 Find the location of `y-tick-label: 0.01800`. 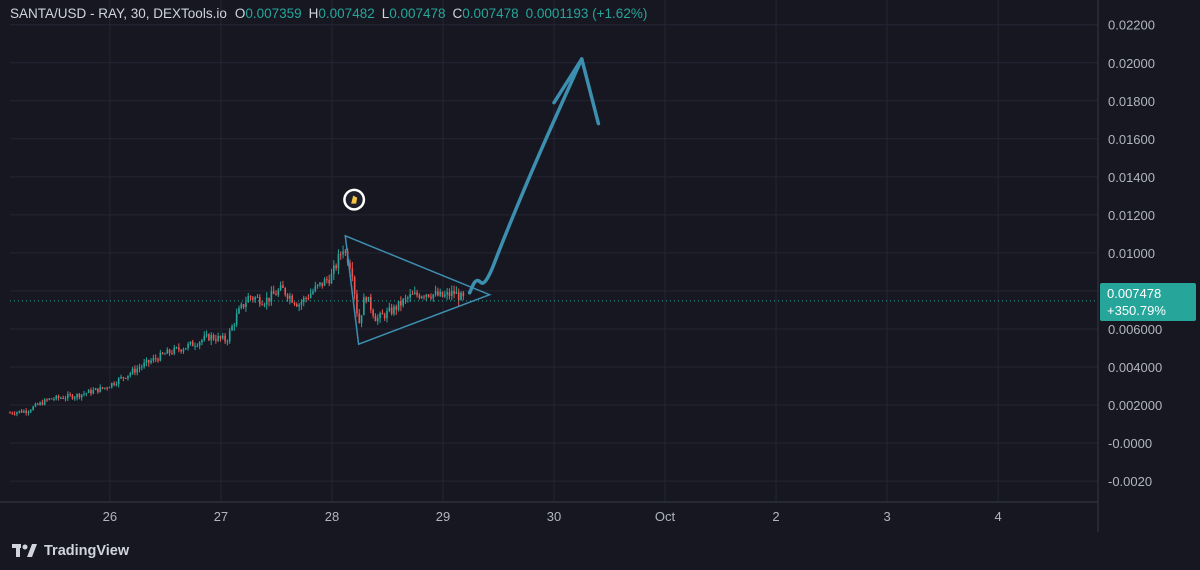

y-tick-label: 0.01800 is located at coordinates (1131, 101).